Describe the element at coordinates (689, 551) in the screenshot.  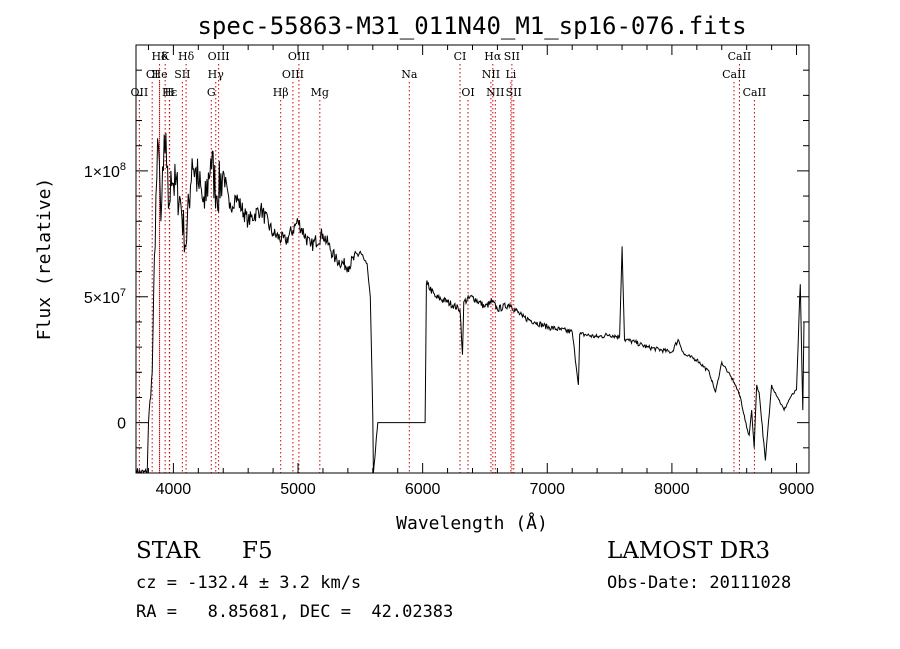
I see `survey-name: LAMOST DR3` at that location.